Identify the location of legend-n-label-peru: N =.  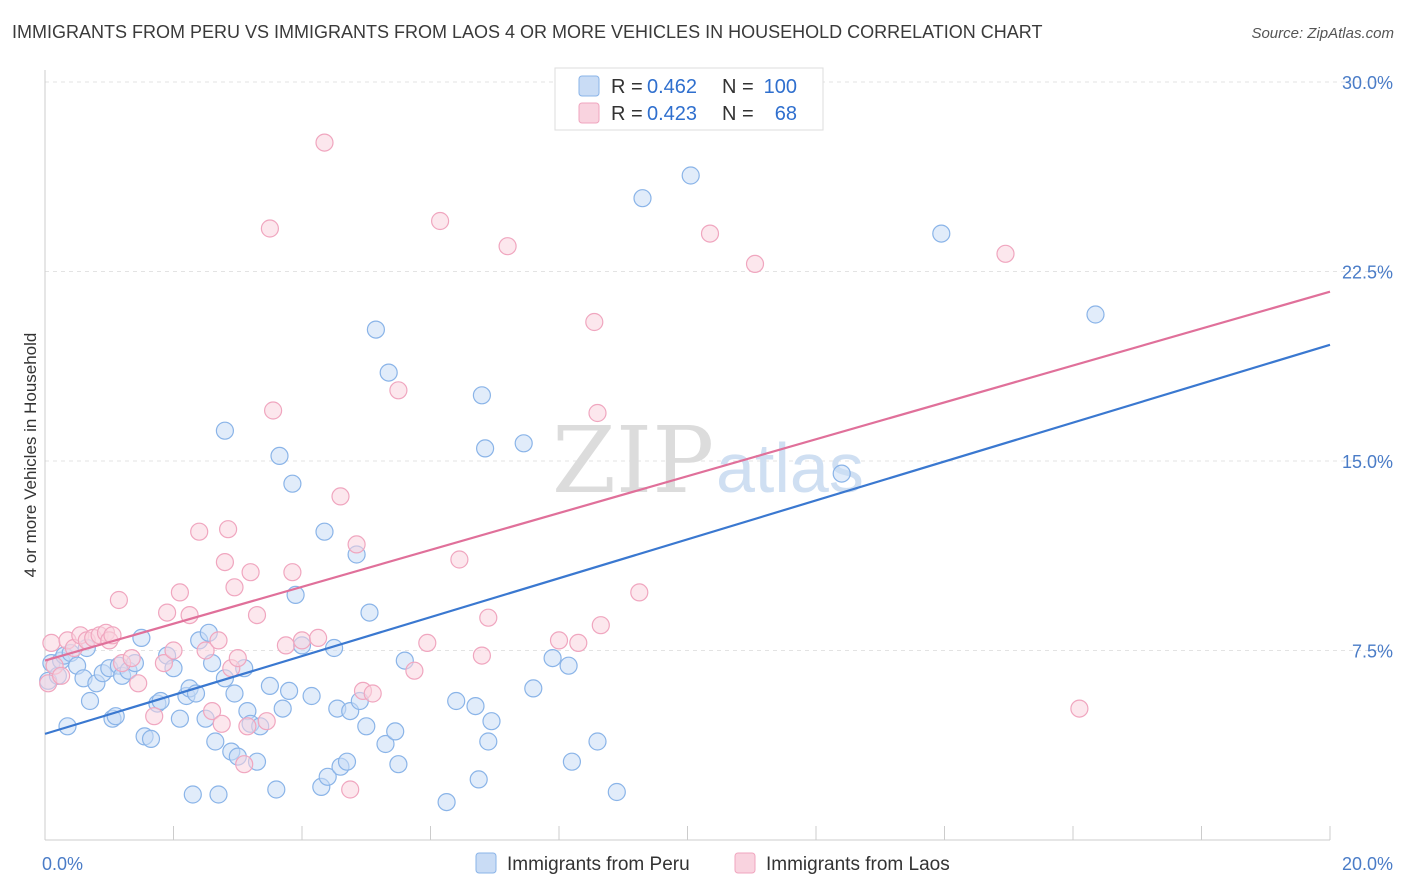
(738, 87).